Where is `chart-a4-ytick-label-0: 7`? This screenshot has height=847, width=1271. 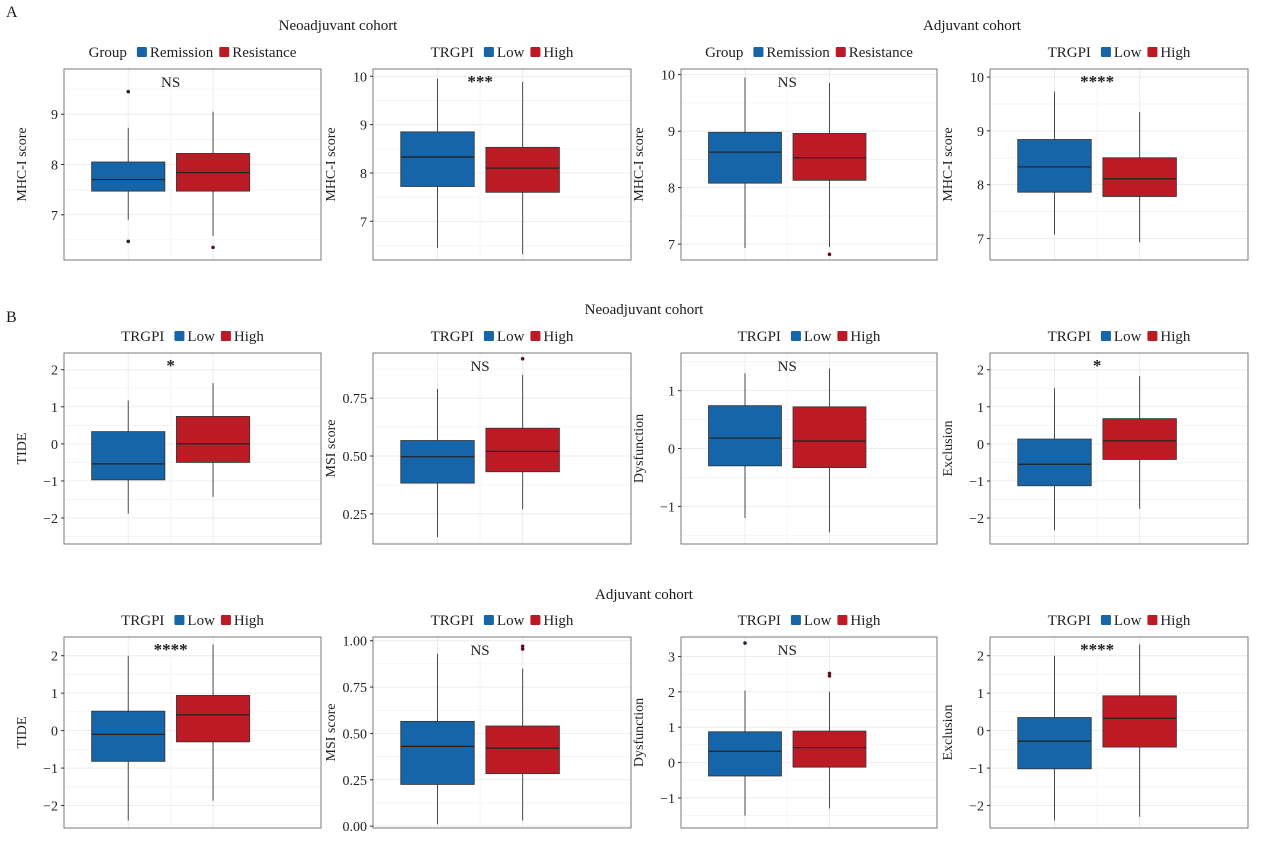 chart-a4-ytick-label-0: 7 is located at coordinates (980, 239).